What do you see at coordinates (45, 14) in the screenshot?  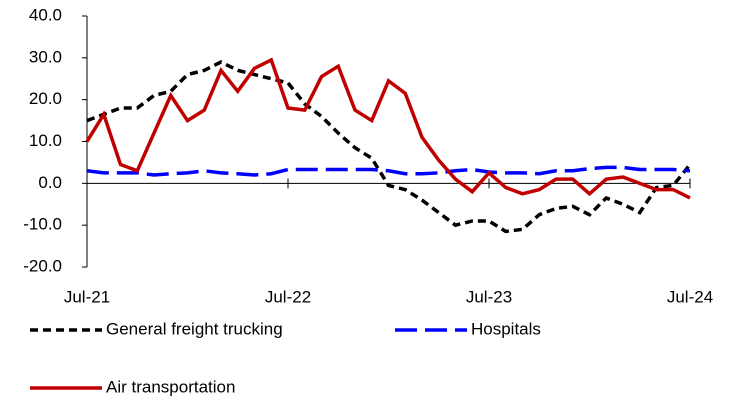 I see `y-tick-label: 40.0` at bounding box center [45, 14].